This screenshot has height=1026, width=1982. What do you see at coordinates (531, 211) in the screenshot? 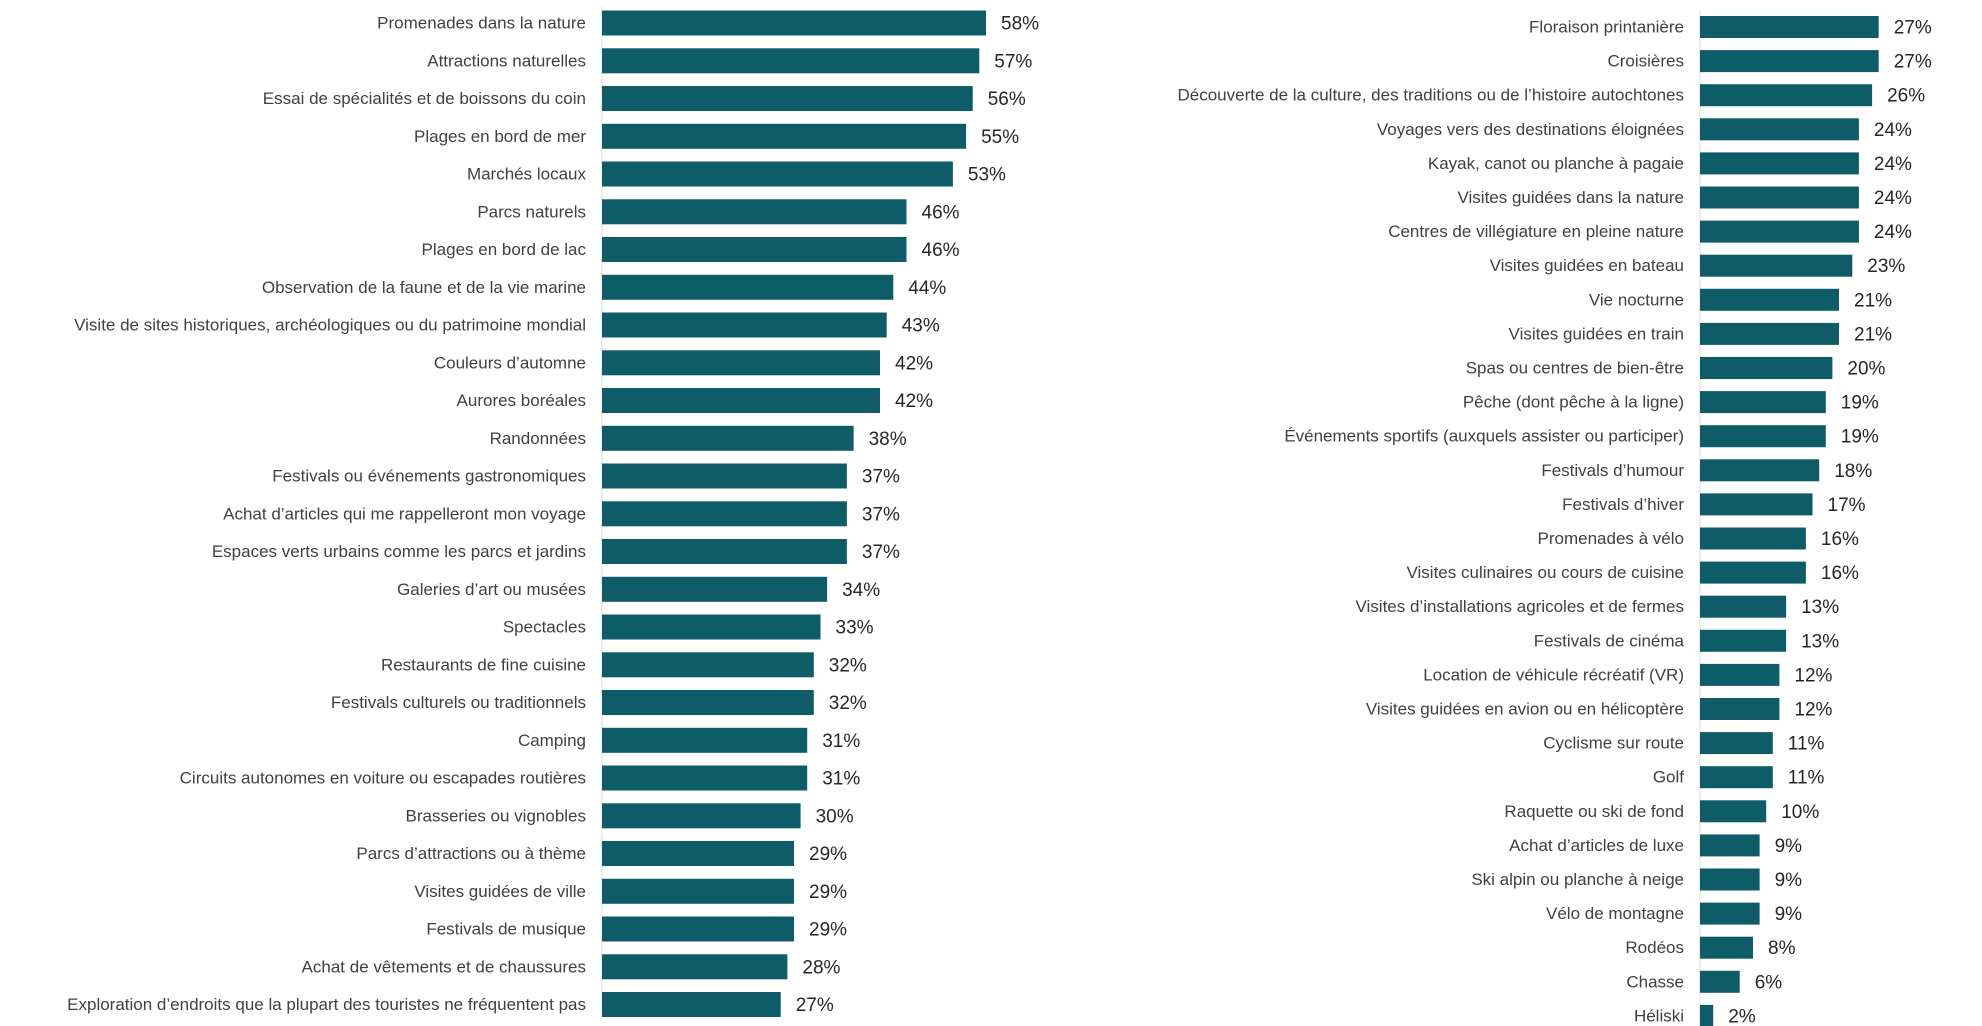
I see `left-category-label: Parcs naturels` at bounding box center [531, 211].